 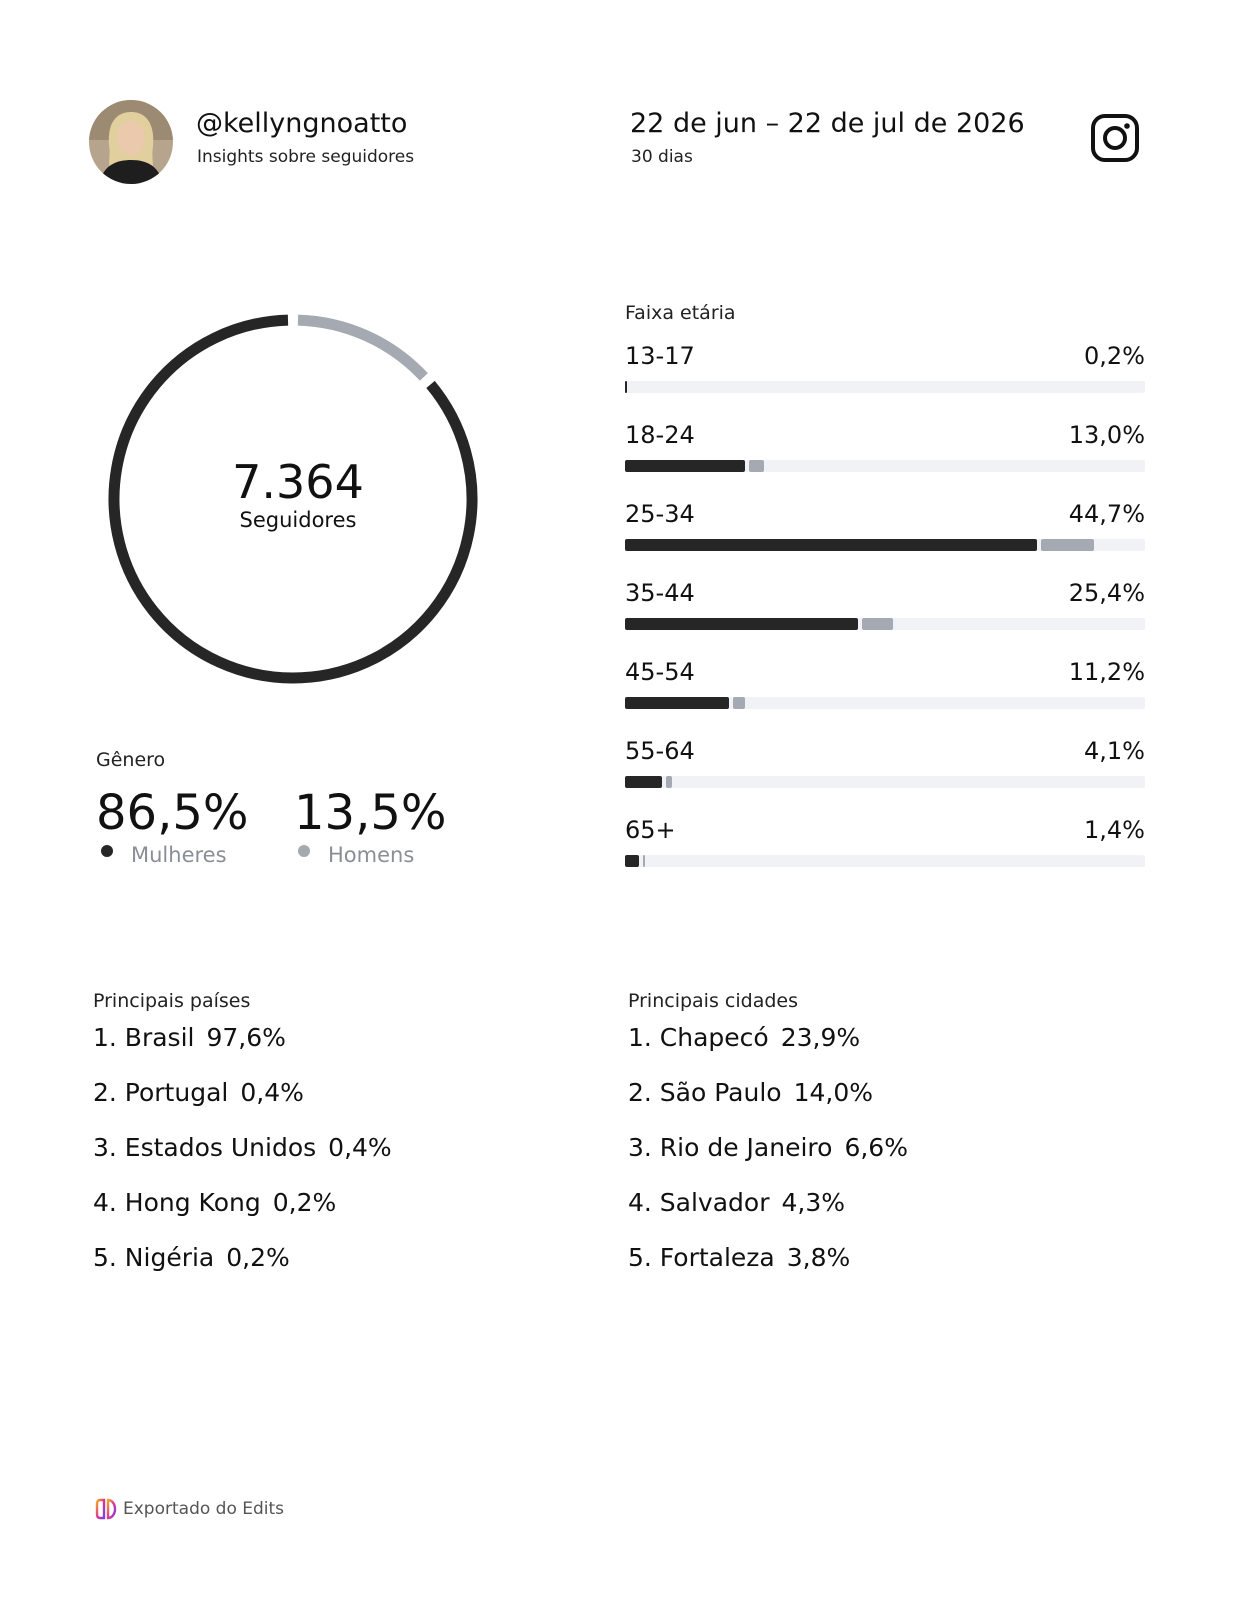 I want to click on city-value: 23,9%, so click(x=820, y=1037).